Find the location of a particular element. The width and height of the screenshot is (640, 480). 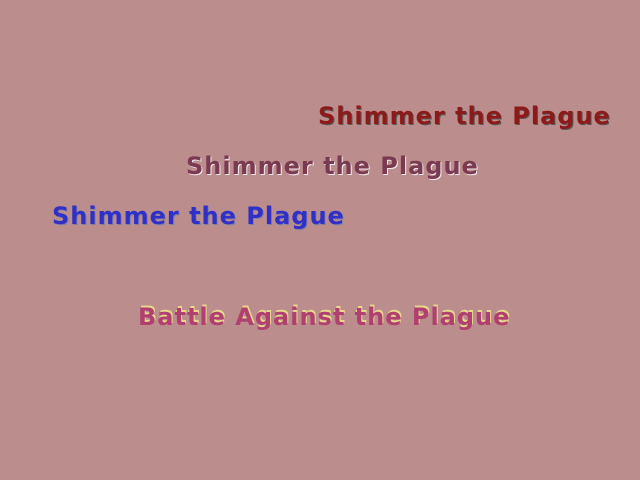

title-line-1: Shimmer the Plague is located at coordinates (464, 116).